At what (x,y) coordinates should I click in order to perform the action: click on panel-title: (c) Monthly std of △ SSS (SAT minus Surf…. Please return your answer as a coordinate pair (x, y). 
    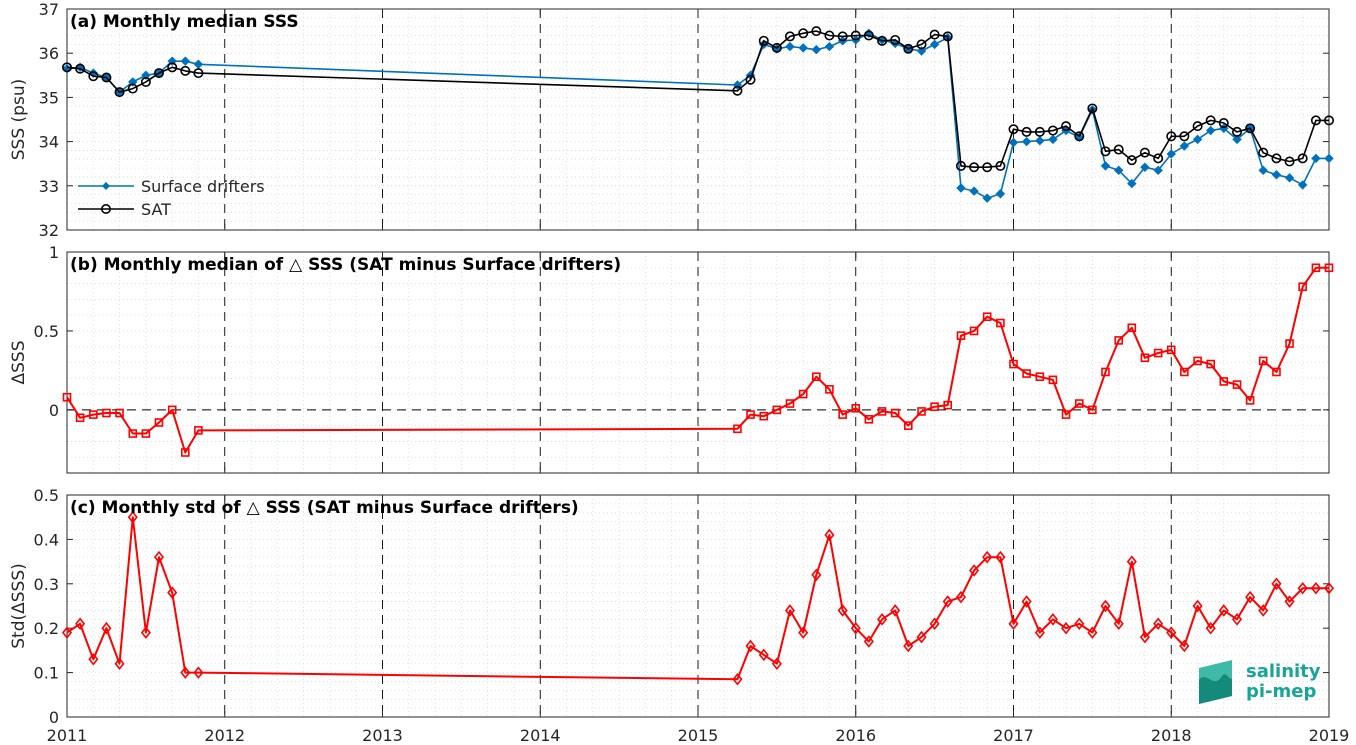
    Looking at the image, I should click on (324, 508).